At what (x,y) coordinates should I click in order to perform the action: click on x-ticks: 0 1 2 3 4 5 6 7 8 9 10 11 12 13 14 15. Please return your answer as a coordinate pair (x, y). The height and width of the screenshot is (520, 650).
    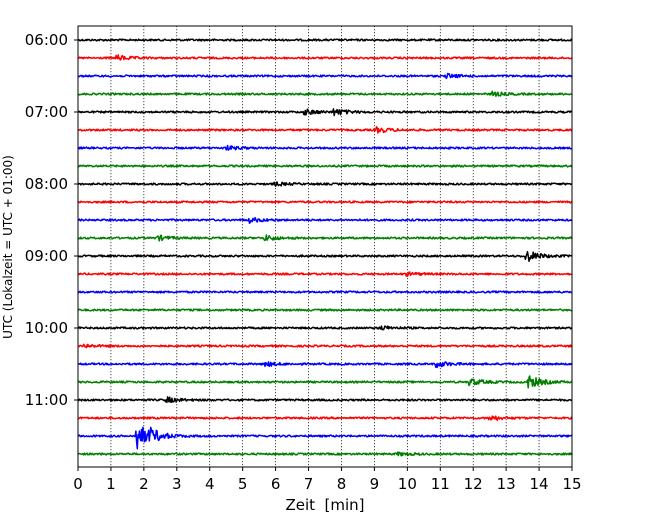
    Looking at the image, I should click on (327, 480).